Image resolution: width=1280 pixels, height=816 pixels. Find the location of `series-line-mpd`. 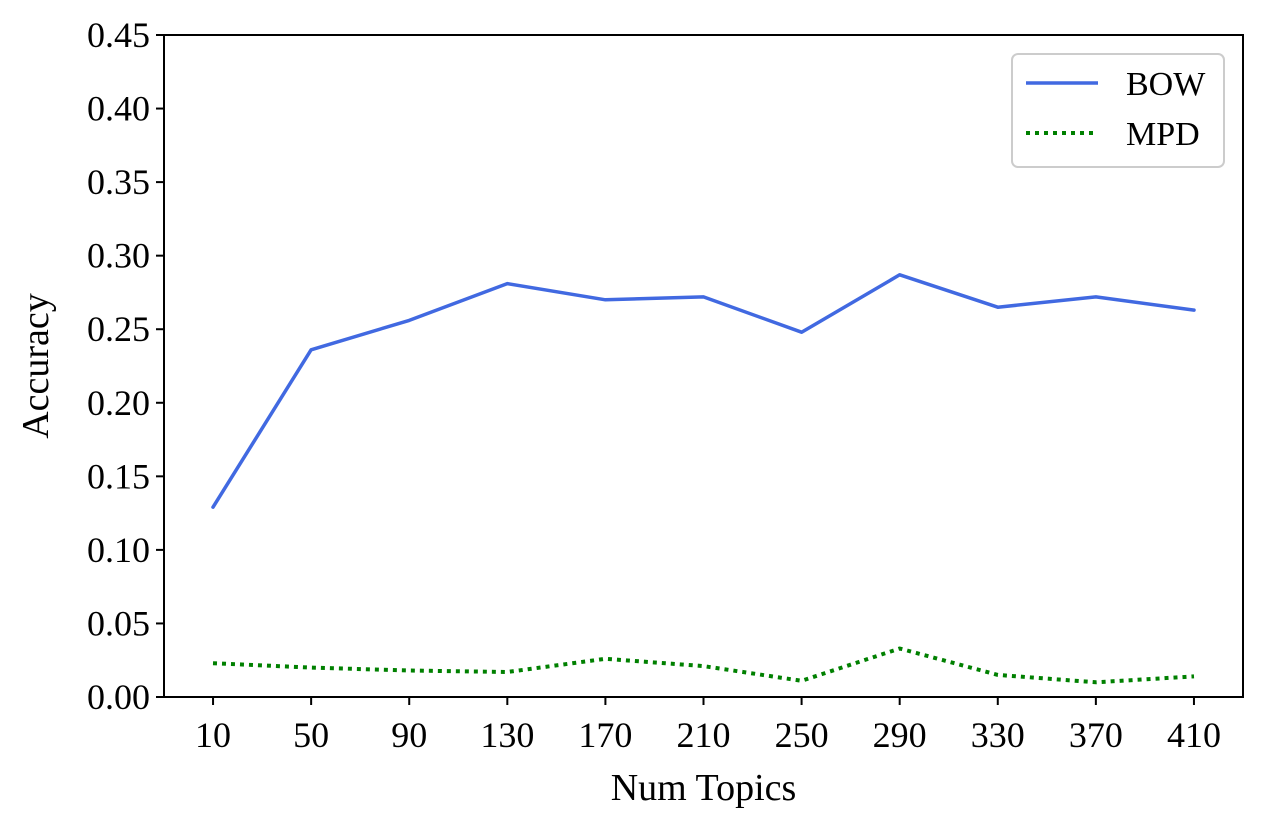

series-line-mpd is located at coordinates (703, 665).